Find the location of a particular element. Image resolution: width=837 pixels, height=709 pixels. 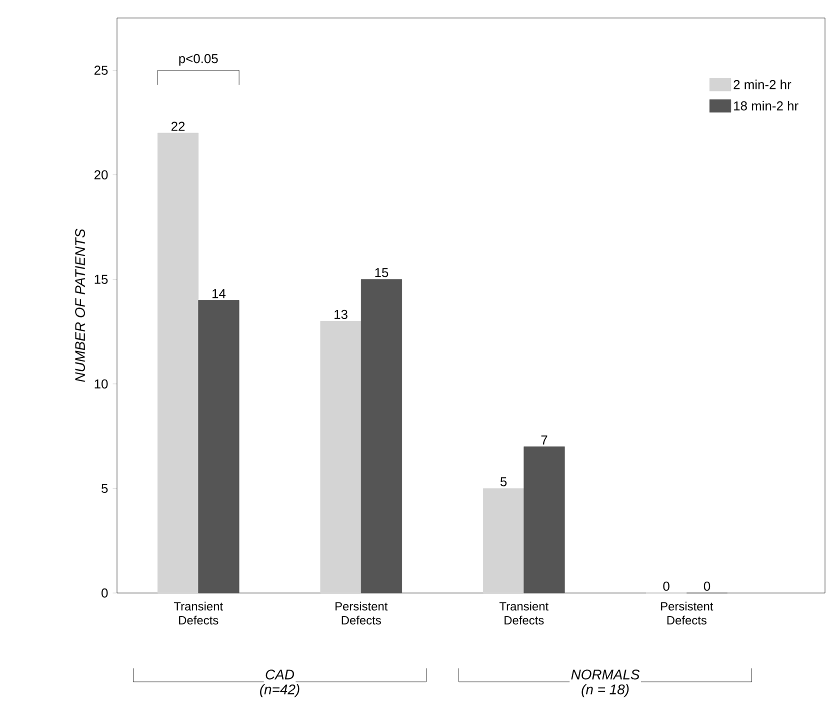

y-tick-label: 20 is located at coordinates (101, 175).